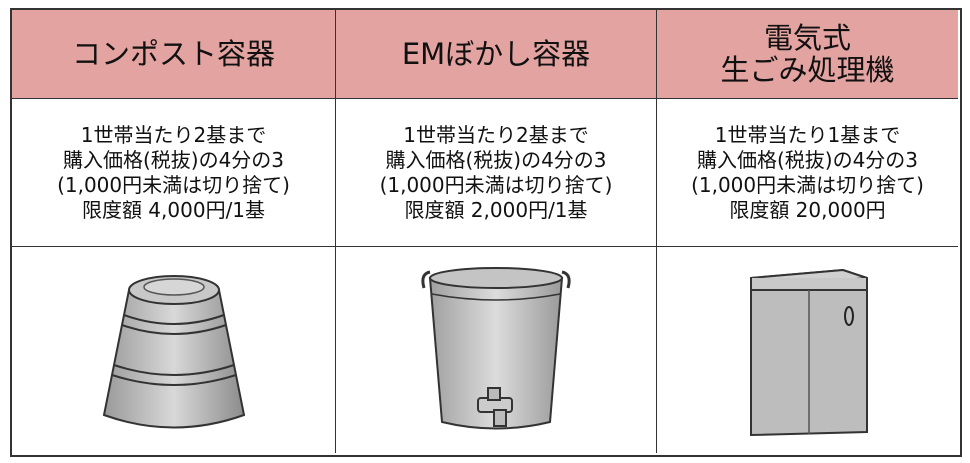 The image size is (970, 463). I want to click on electric-processor-illustration, so click(808, 352).